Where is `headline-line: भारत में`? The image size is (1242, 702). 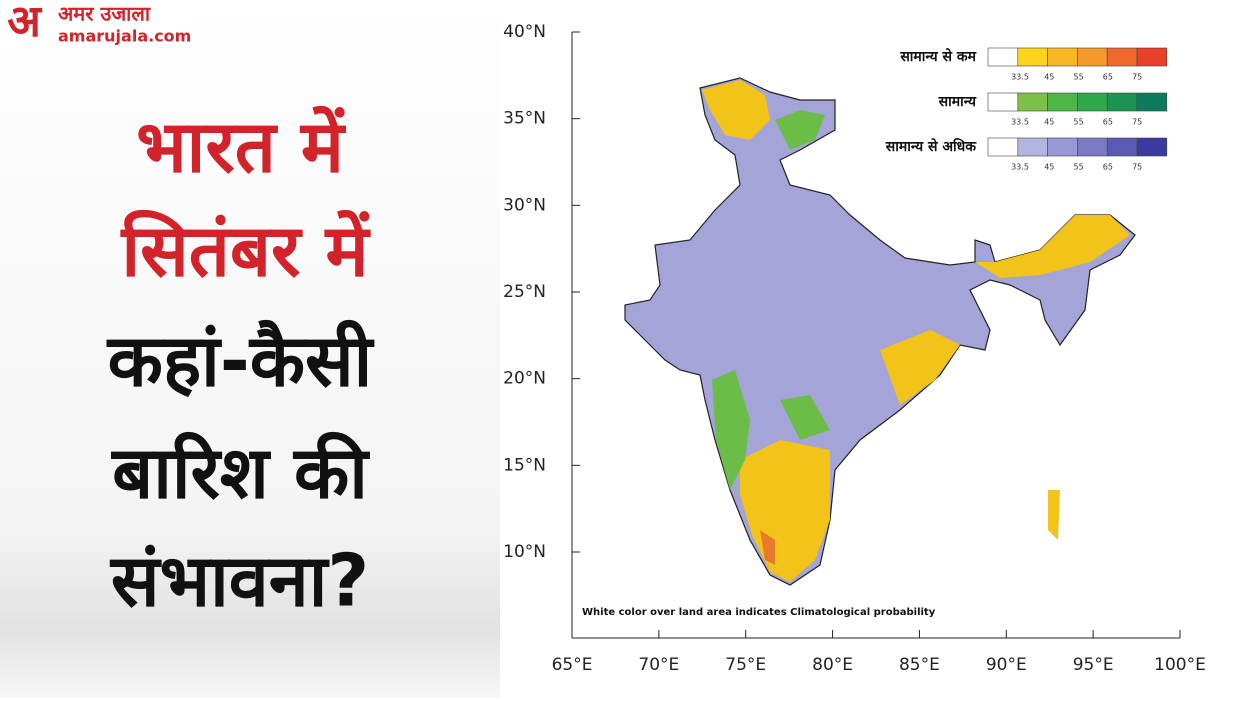 headline-line: भारत में is located at coordinates (241, 147).